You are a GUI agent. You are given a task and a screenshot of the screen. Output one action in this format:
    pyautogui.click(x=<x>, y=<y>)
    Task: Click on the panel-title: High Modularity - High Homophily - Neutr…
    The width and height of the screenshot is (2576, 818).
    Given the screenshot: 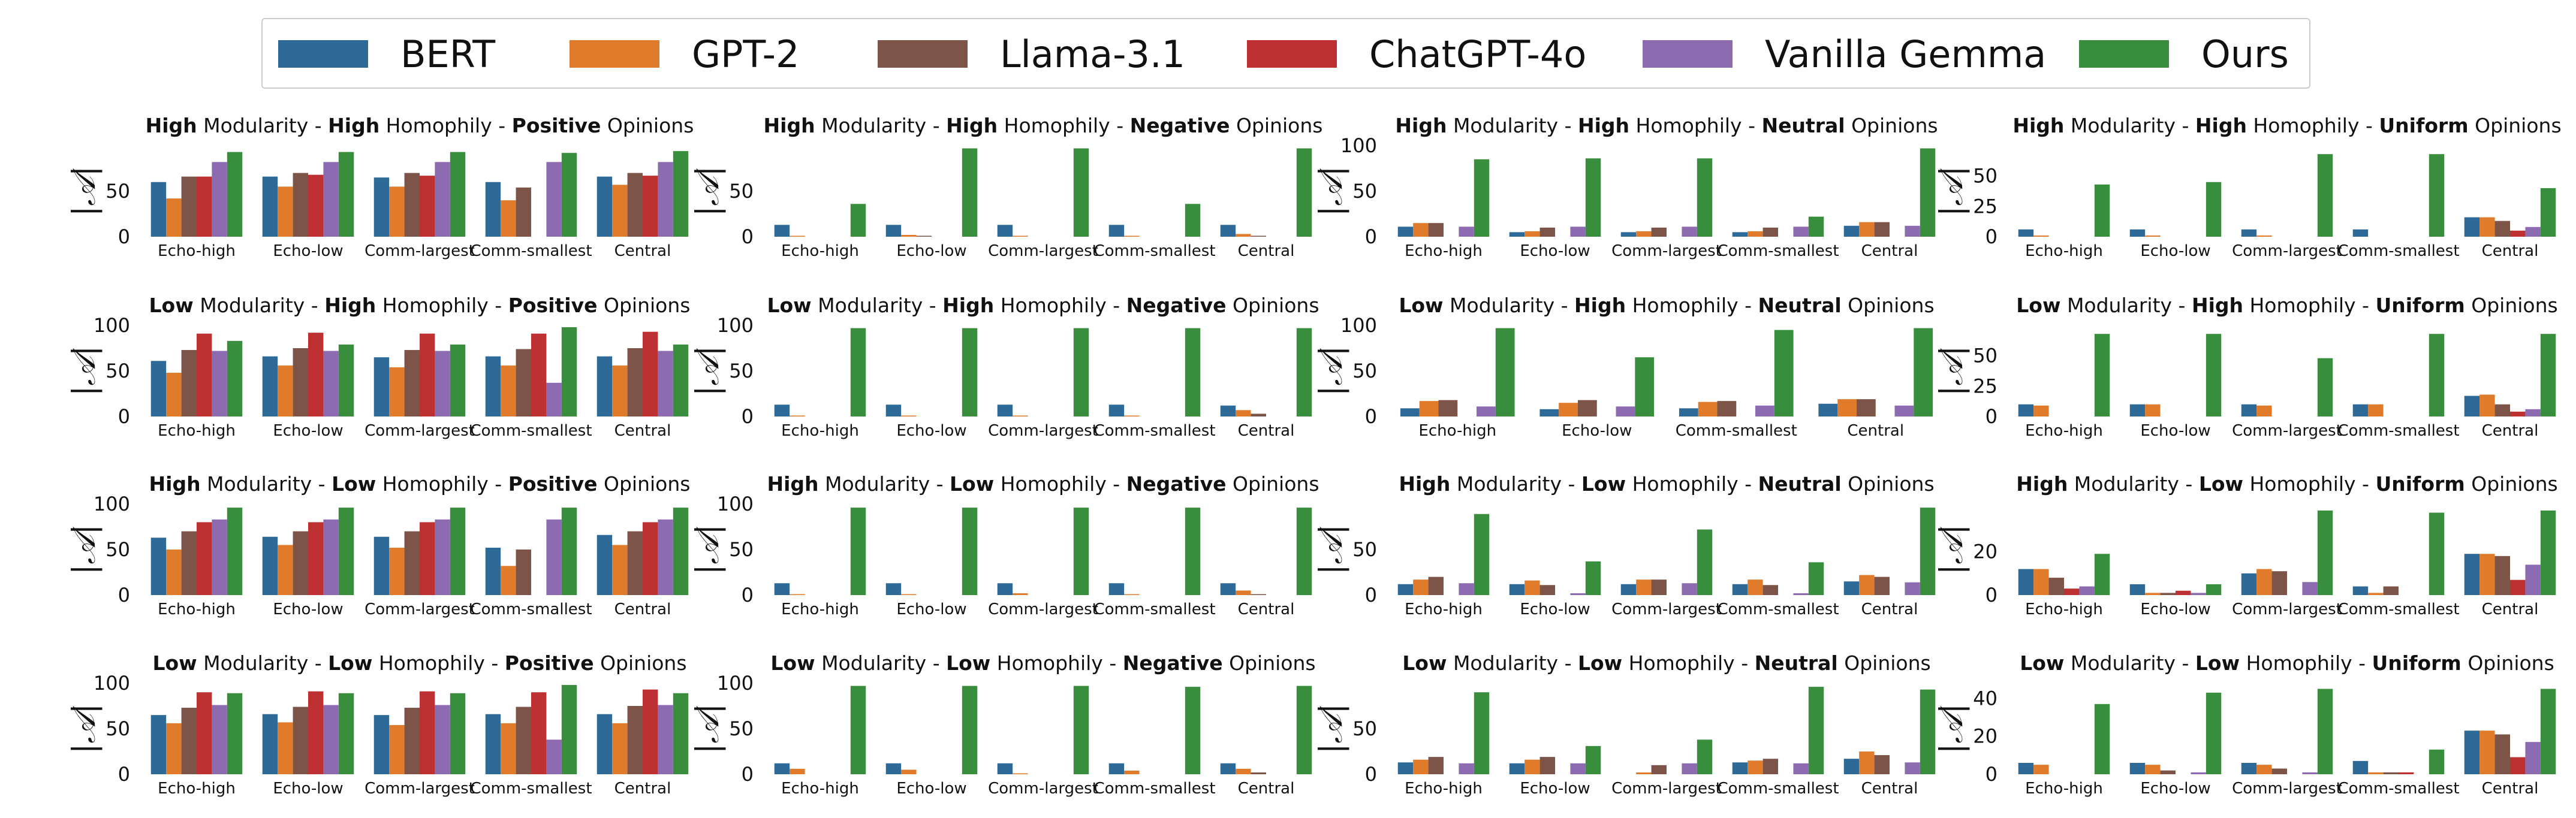 What is the action you would take?
    pyautogui.click(x=1667, y=125)
    